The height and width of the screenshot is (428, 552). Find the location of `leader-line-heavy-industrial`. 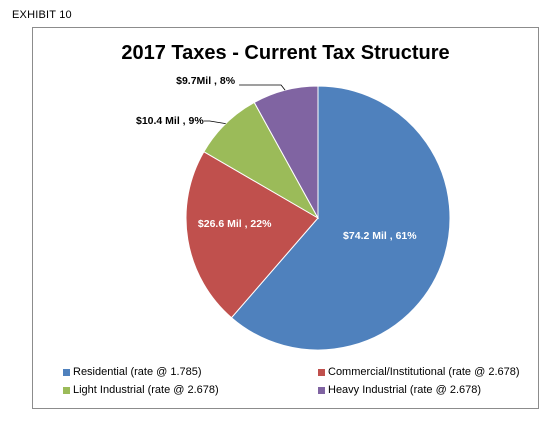

leader-line-heavy-industrial is located at coordinates (262, 87).